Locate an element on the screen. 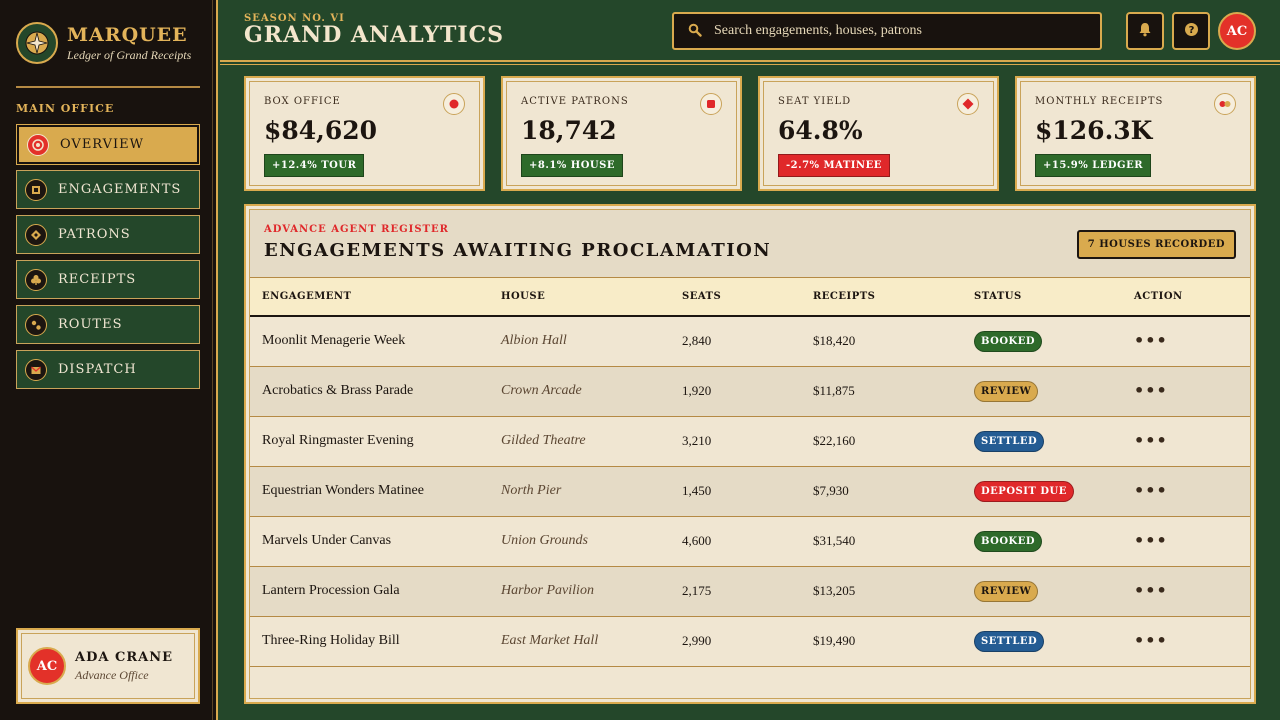  stat-label: BOX OFFICE is located at coordinates (302, 101).